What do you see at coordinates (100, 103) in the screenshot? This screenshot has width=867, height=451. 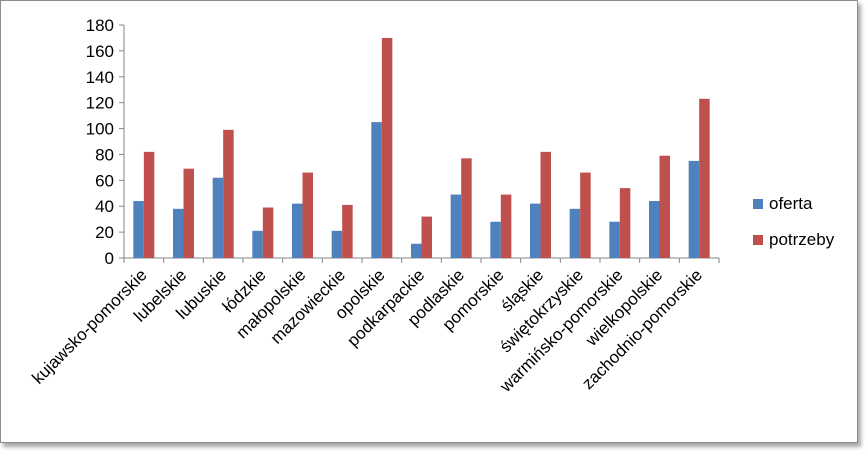 I see `y-tick-label: 120` at bounding box center [100, 103].